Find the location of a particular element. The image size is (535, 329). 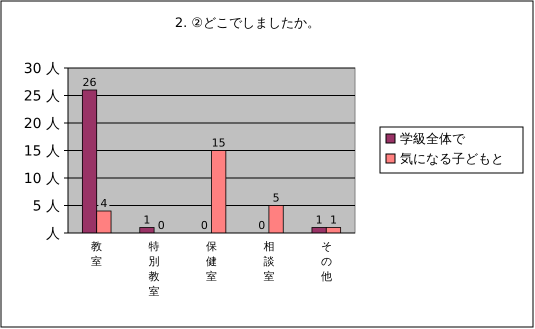

x-tick-label: 教室 is located at coordinates (96, 254).